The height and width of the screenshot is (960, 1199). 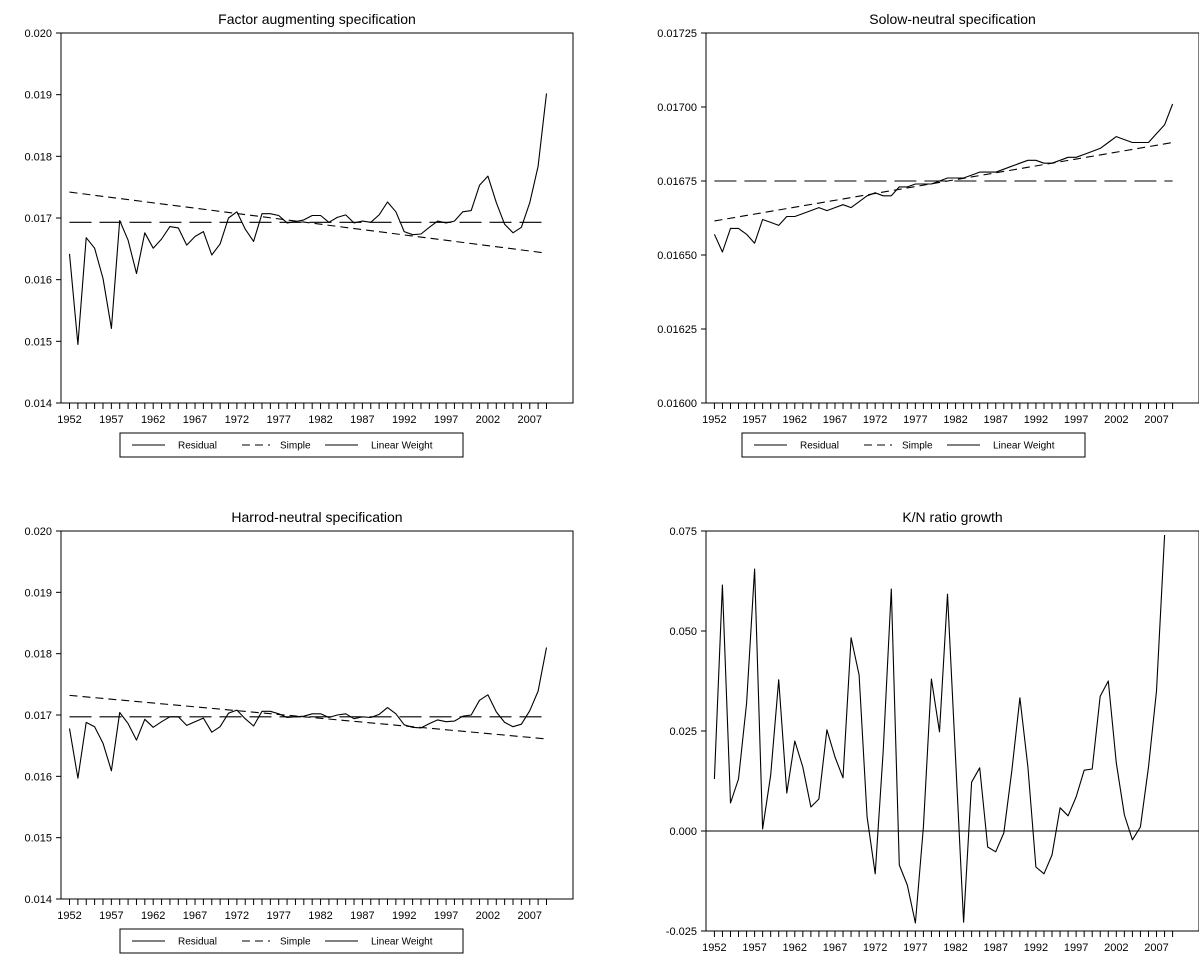 I want to click on y-tick-label: 0.01675, so click(x=677, y=182).